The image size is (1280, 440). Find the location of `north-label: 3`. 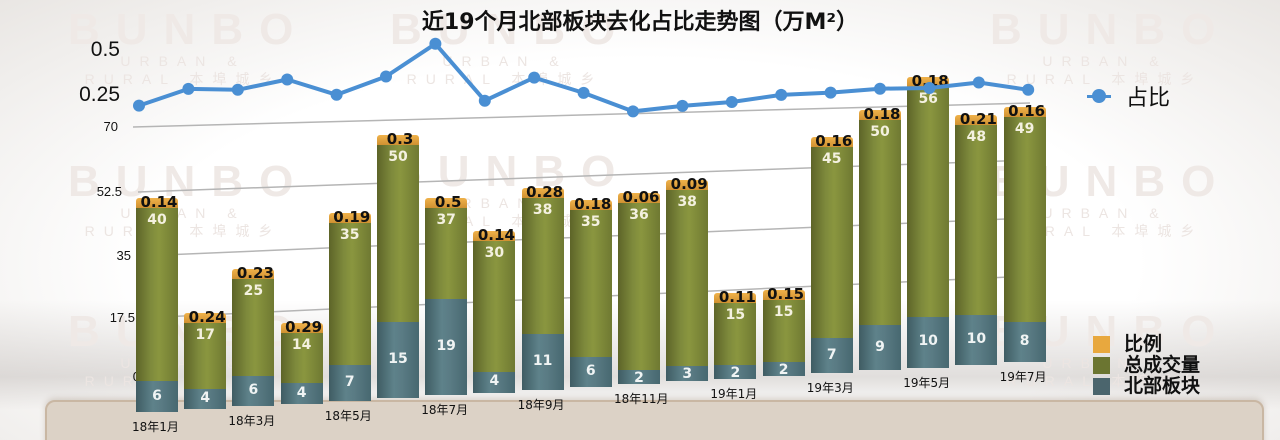

north-label: 3 is located at coordinates (687, 374).